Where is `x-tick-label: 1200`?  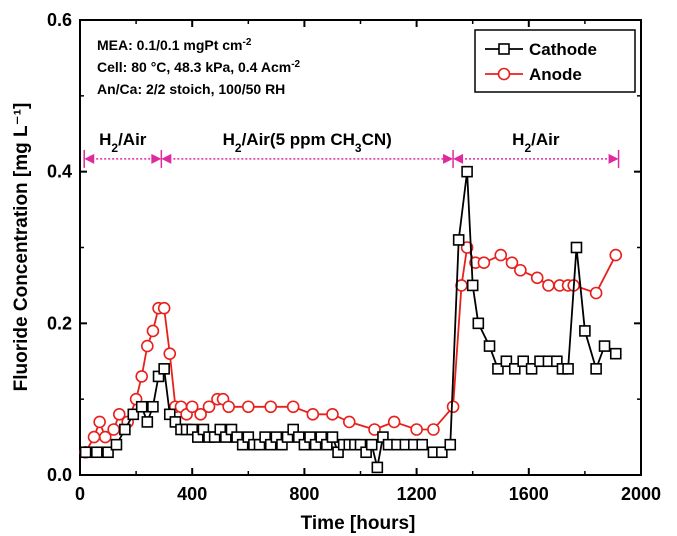 x-tick-label: 1200 is located at coordinates (417, 494).